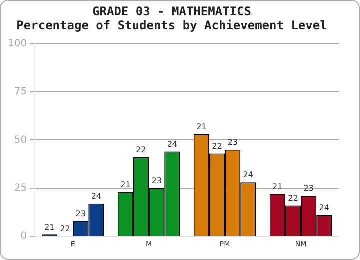 Image resolution: width=360 pixels, height=260 pixels. Describe the element at coordinates (49, 227) in the screenshot. I see `series-label: 21` at that location.